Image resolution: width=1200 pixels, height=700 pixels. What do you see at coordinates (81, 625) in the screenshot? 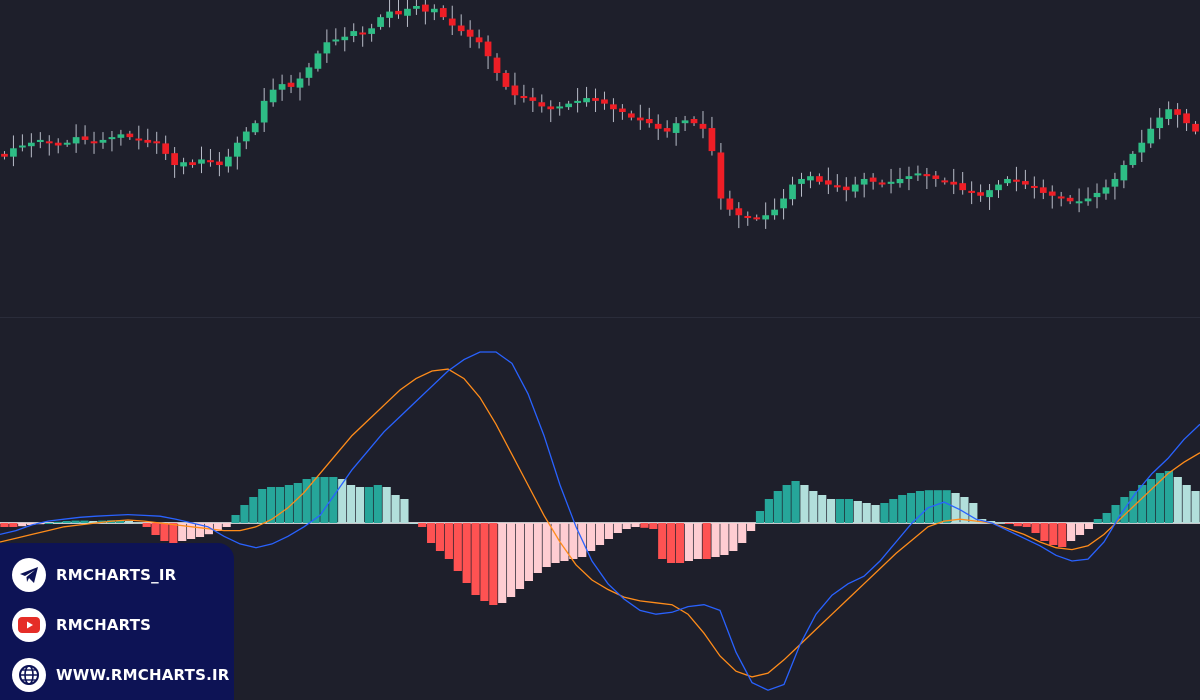
I see `youtube-link: RMCHARTS` at bounding box center [81, 625].